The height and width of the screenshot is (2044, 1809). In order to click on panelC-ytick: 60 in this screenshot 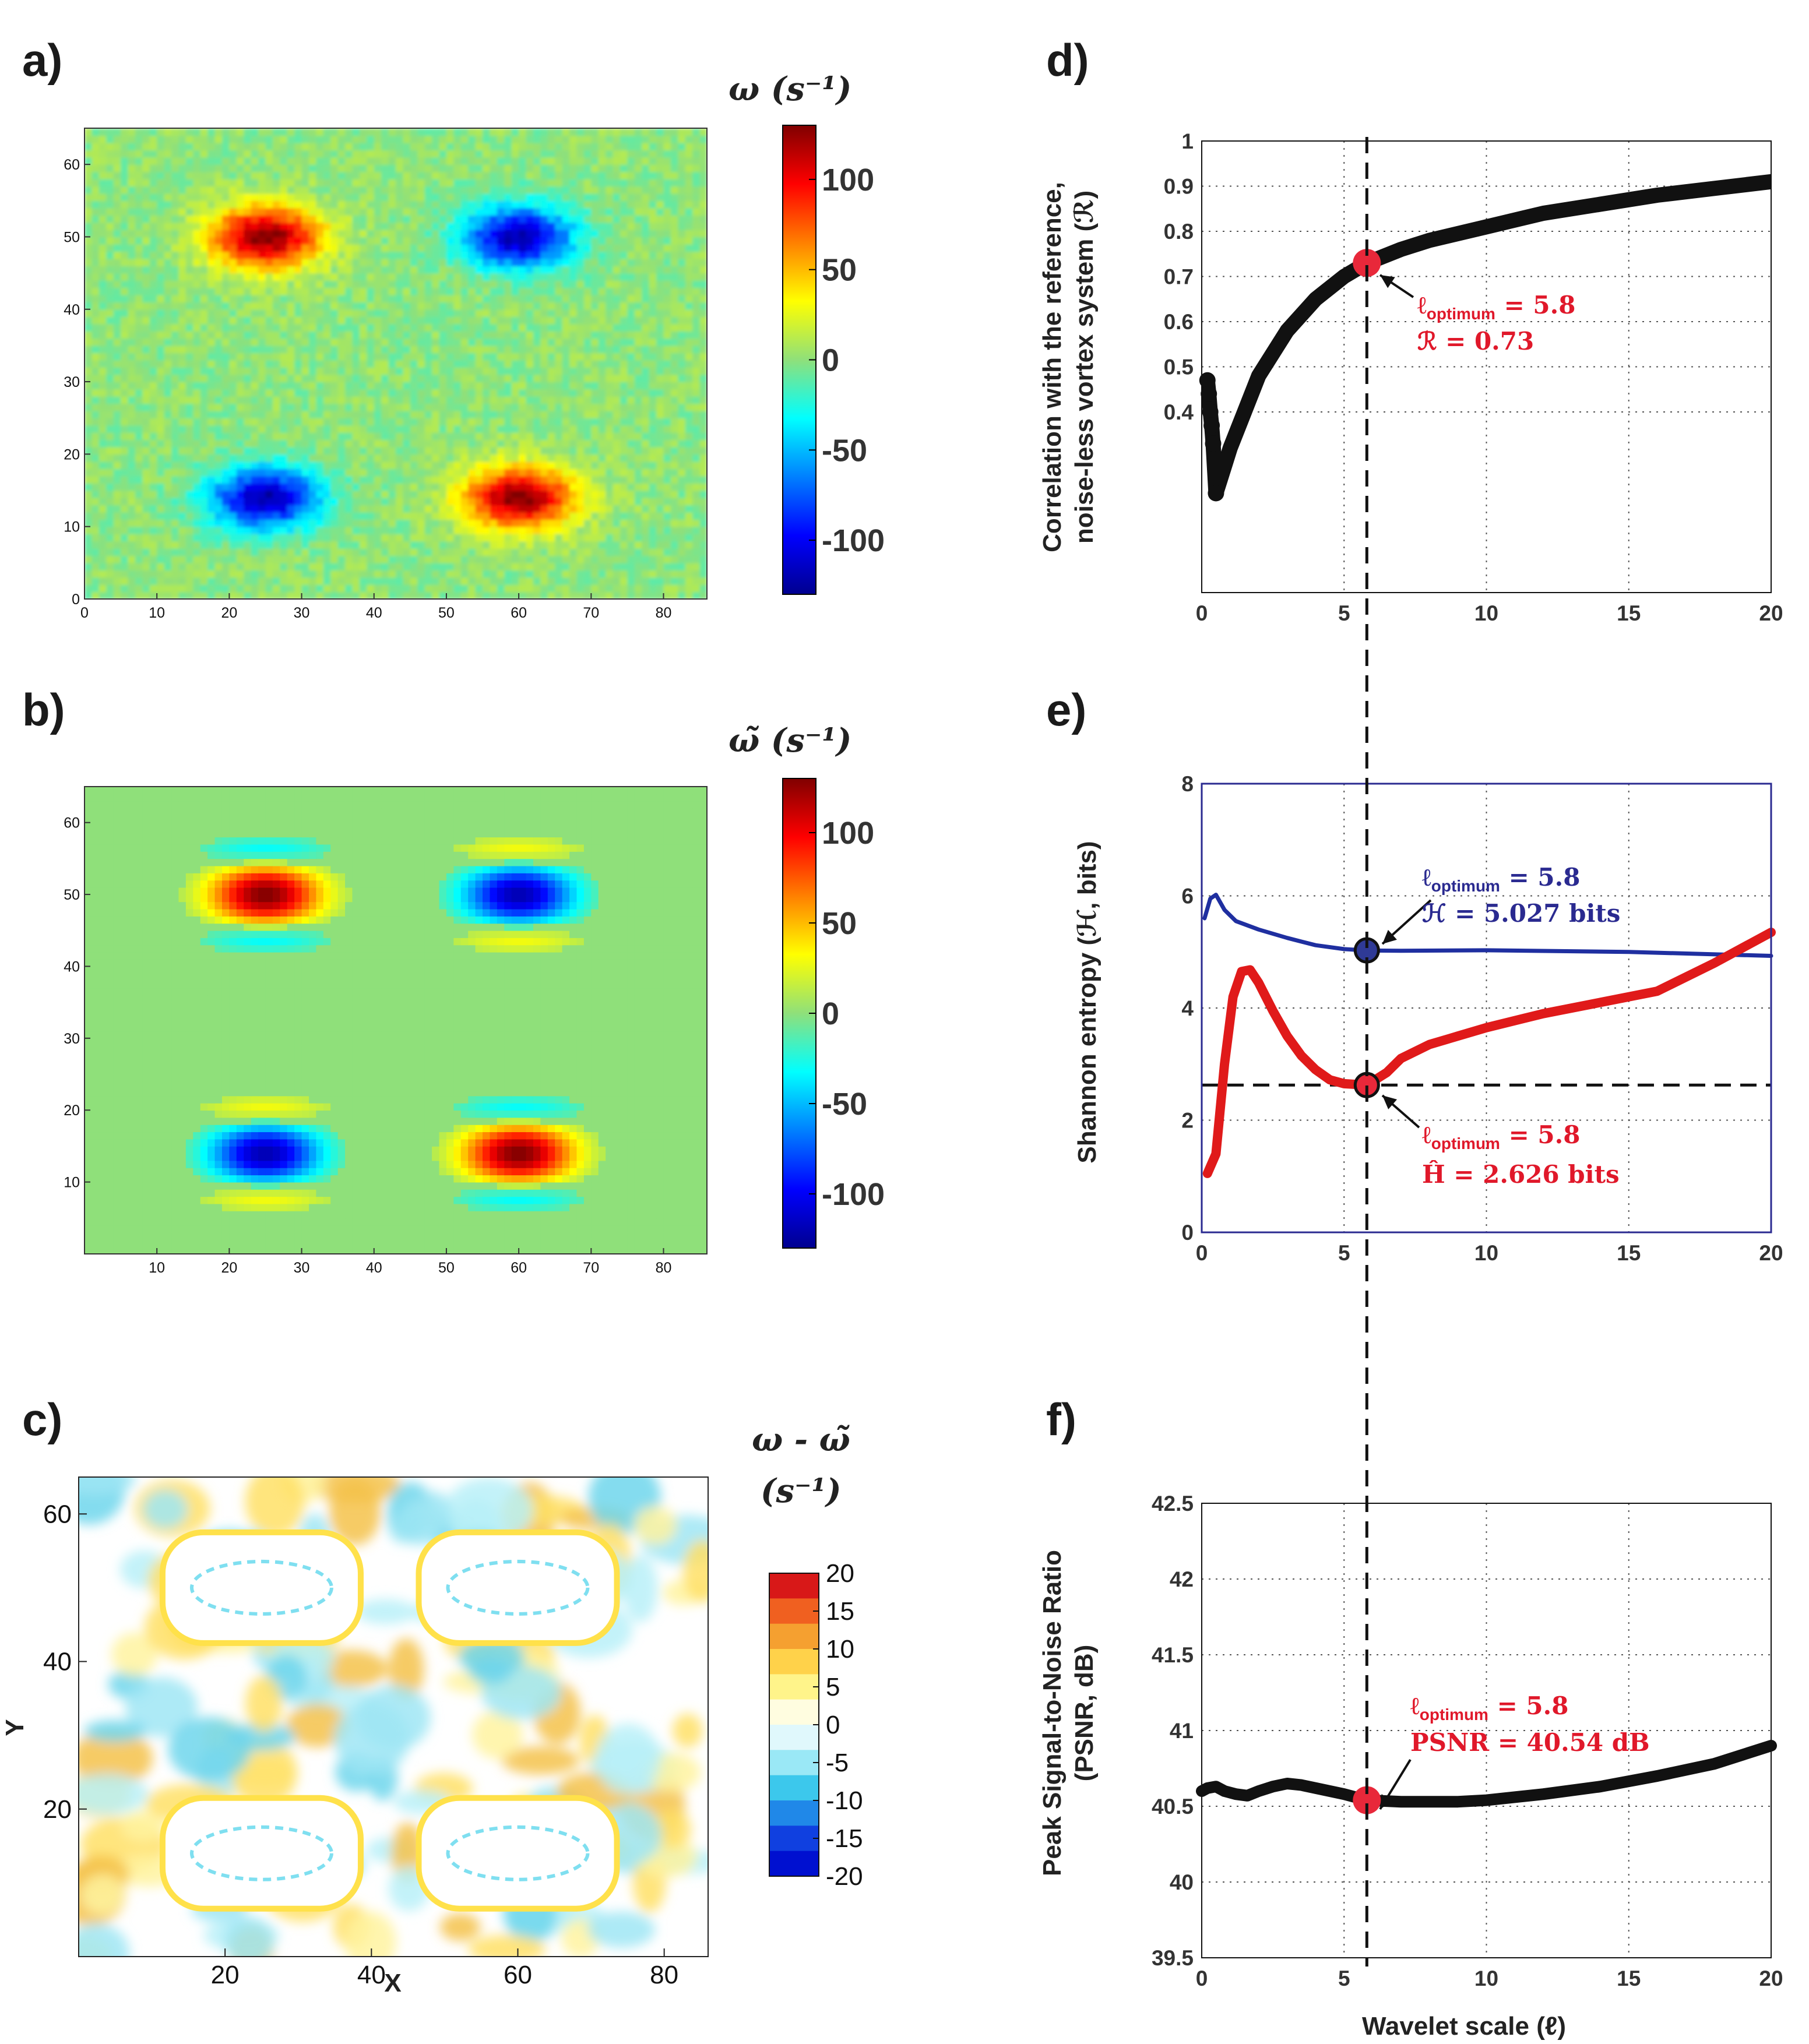, I will do `click(57, 1514)`.